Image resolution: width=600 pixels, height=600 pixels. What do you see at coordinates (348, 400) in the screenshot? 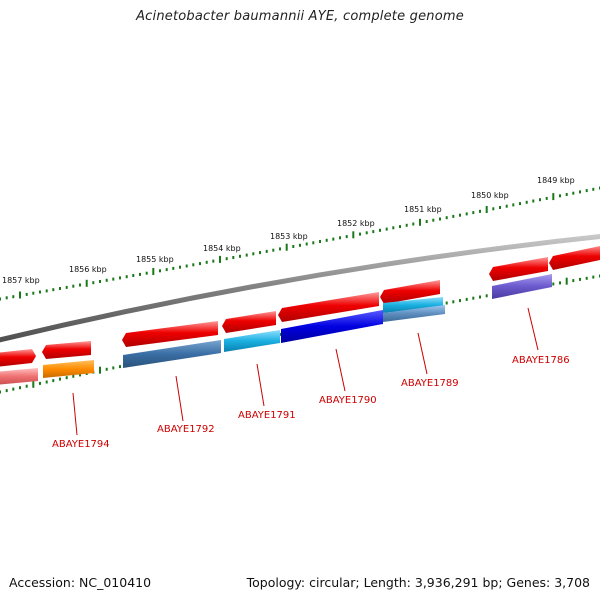
I see `gene-label-abaye1790: ABAYE1790` at bounding box center [348, 400].